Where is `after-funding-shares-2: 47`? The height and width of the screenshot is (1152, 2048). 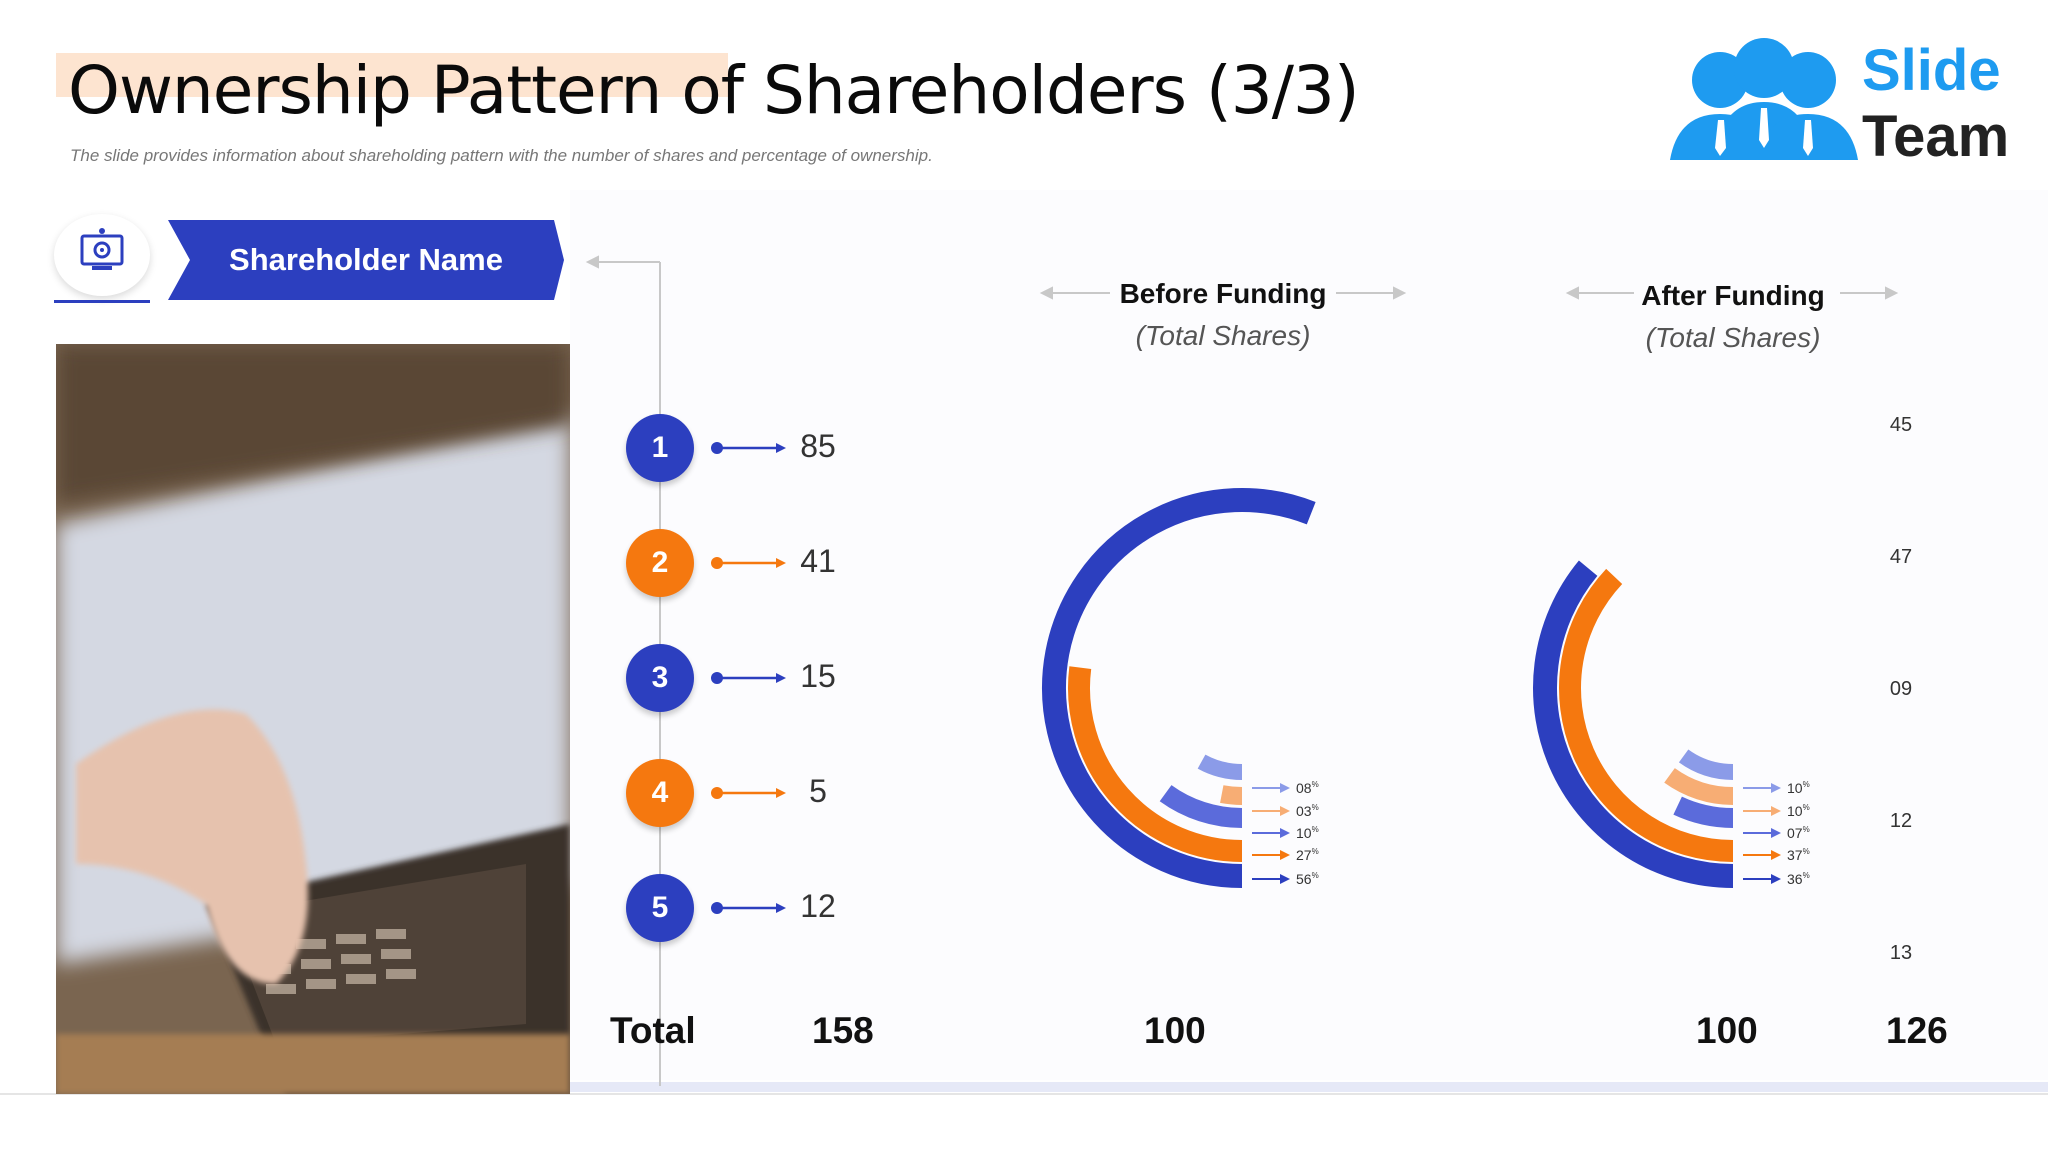
after-funding-shares-2: 47 is located at coordinates (1901, 557).